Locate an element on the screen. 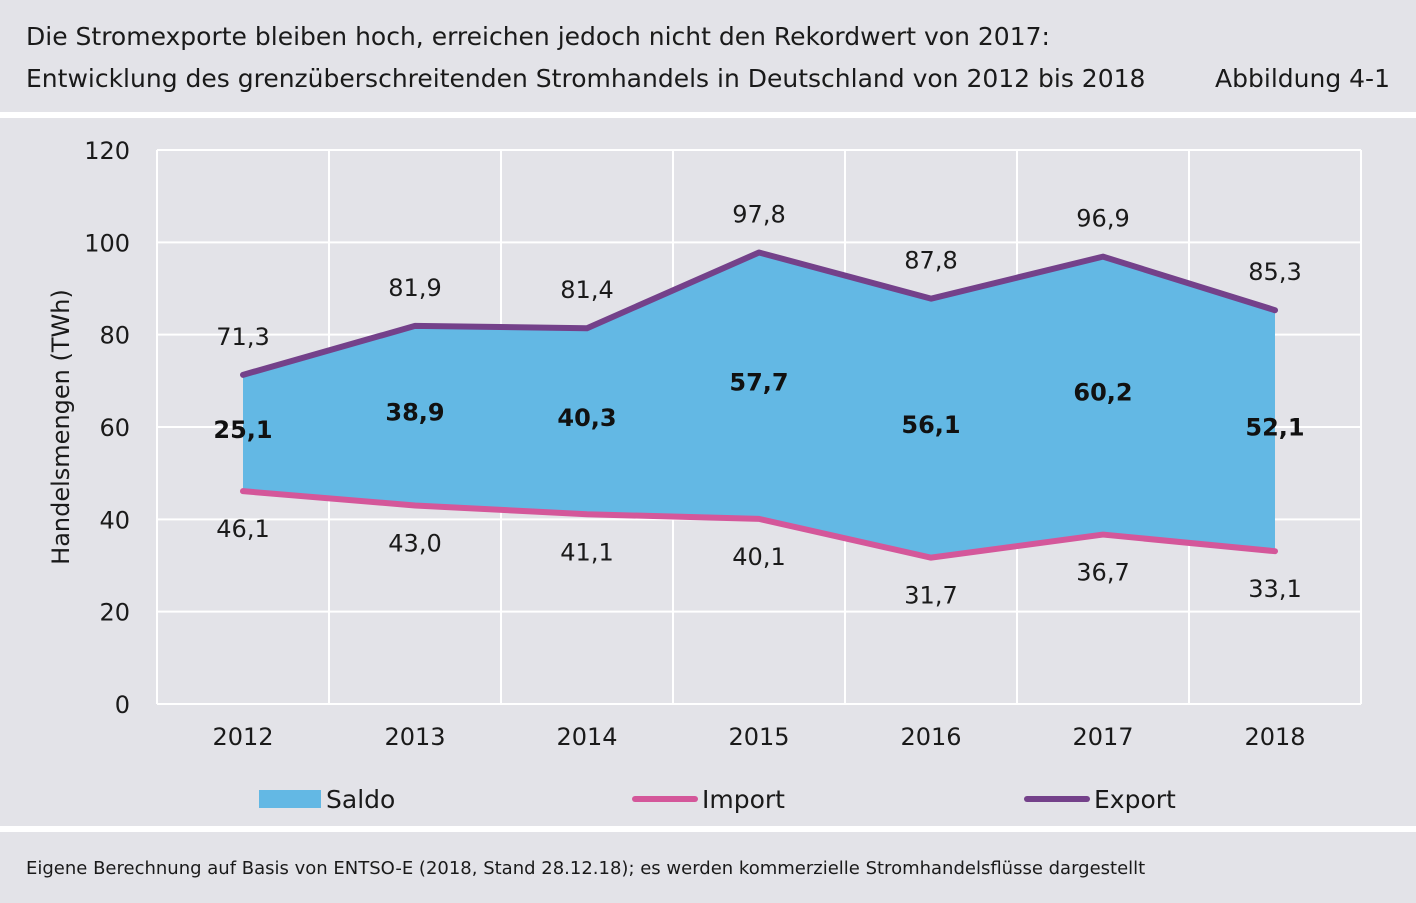 The image size is (1416, 903). x-tick-label: 2018 is located at coordinates (1274, 737).